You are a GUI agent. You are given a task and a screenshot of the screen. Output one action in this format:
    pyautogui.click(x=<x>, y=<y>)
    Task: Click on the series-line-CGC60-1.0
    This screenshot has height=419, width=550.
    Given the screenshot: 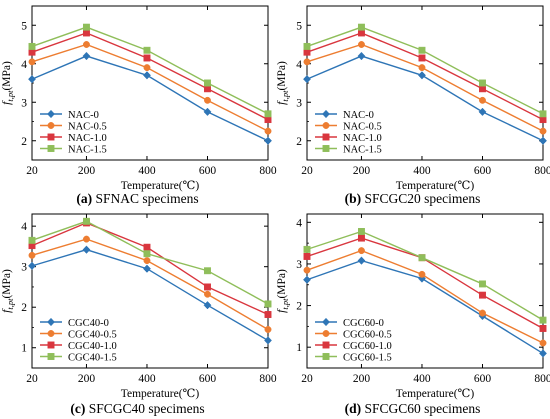 What is the action you would take?
    pyautogui.click(x=425, y=283)
    